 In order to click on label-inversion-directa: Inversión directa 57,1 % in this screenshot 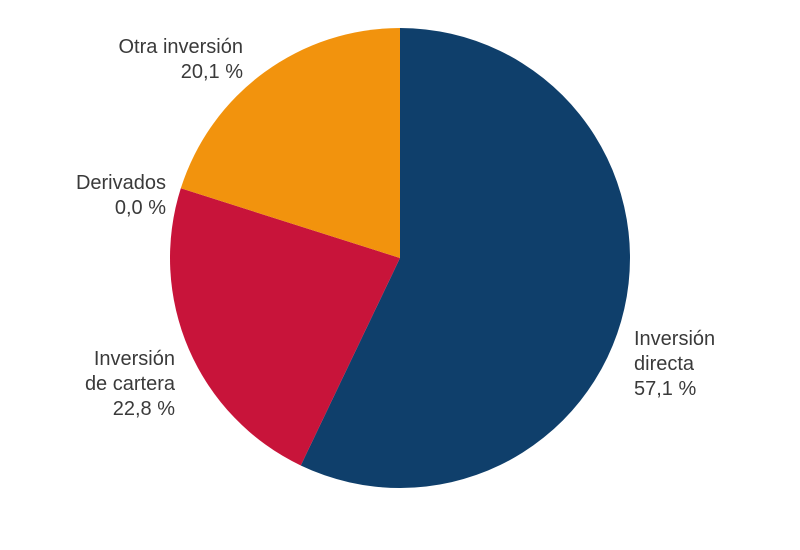, I will do `click(675, 364)`.